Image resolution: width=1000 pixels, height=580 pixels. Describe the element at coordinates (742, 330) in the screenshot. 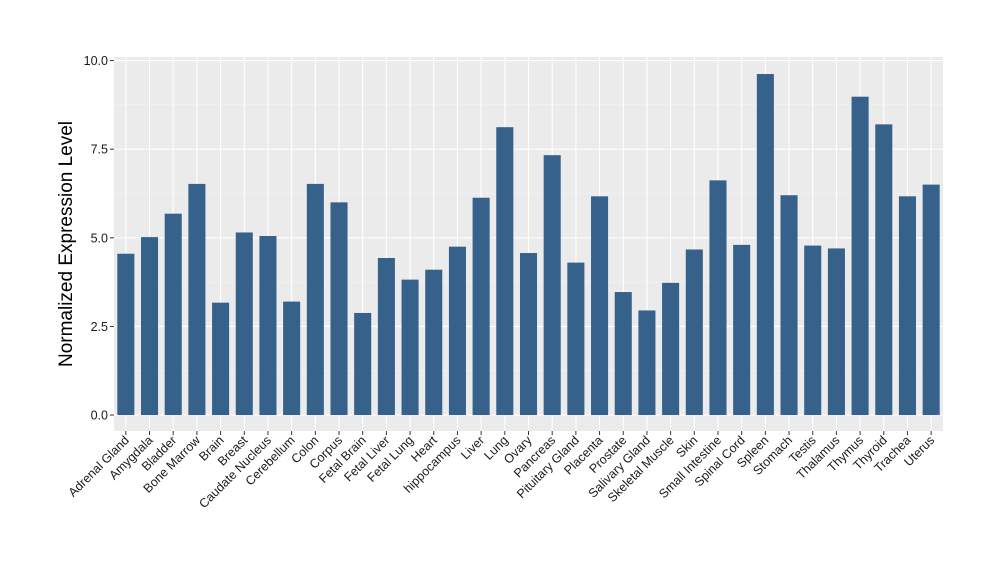

I see `bar-spinal-cord` at that location.